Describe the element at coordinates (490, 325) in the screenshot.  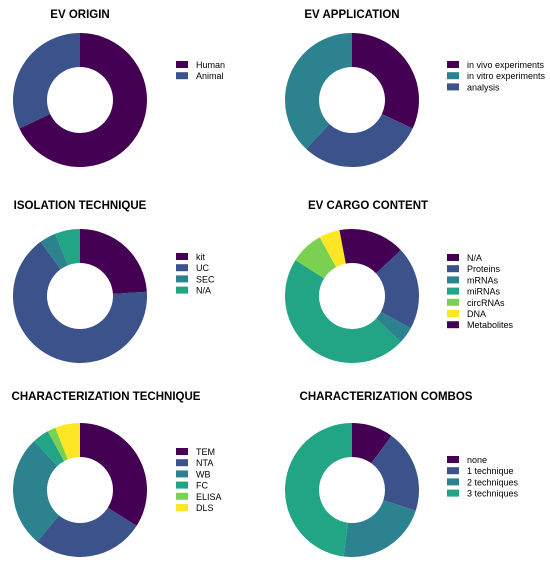
I see `legend-label-metabolites: Metabolites` at that location.